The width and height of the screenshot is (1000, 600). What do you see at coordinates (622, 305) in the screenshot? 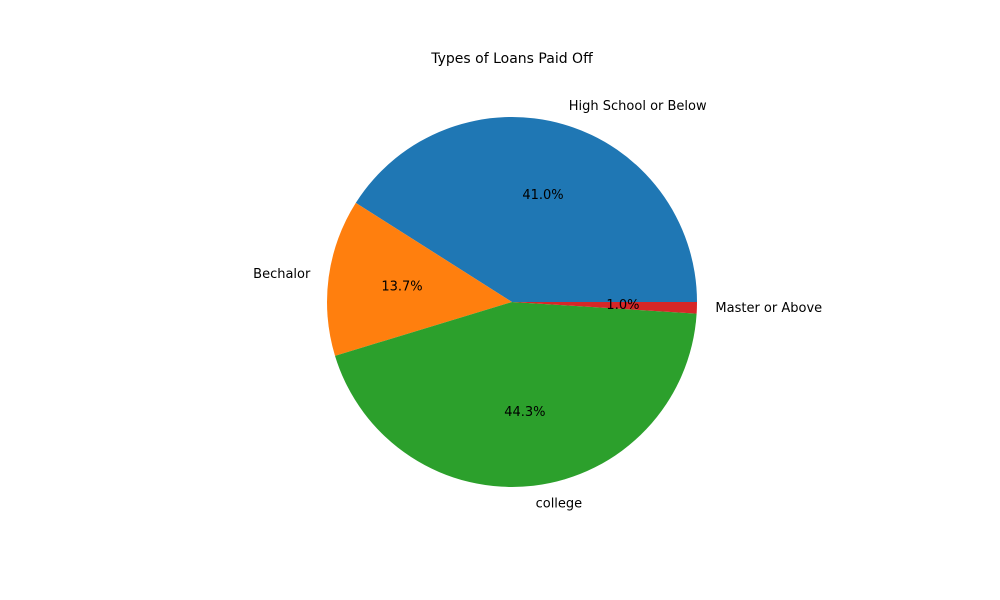
I see `slice-percent-label: 1.0%` at bounding box center [622, 305].